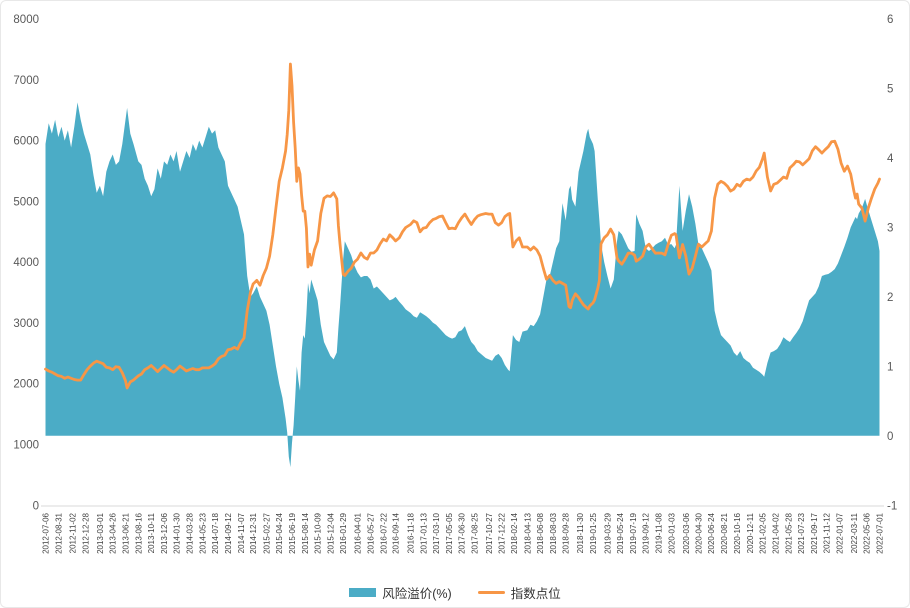 This screenshot has width=910, height=608. Describe the element at coordinates (423, 532) in the screenshot. I see `x-axis-tick-label: 2017-01-13` at that location.